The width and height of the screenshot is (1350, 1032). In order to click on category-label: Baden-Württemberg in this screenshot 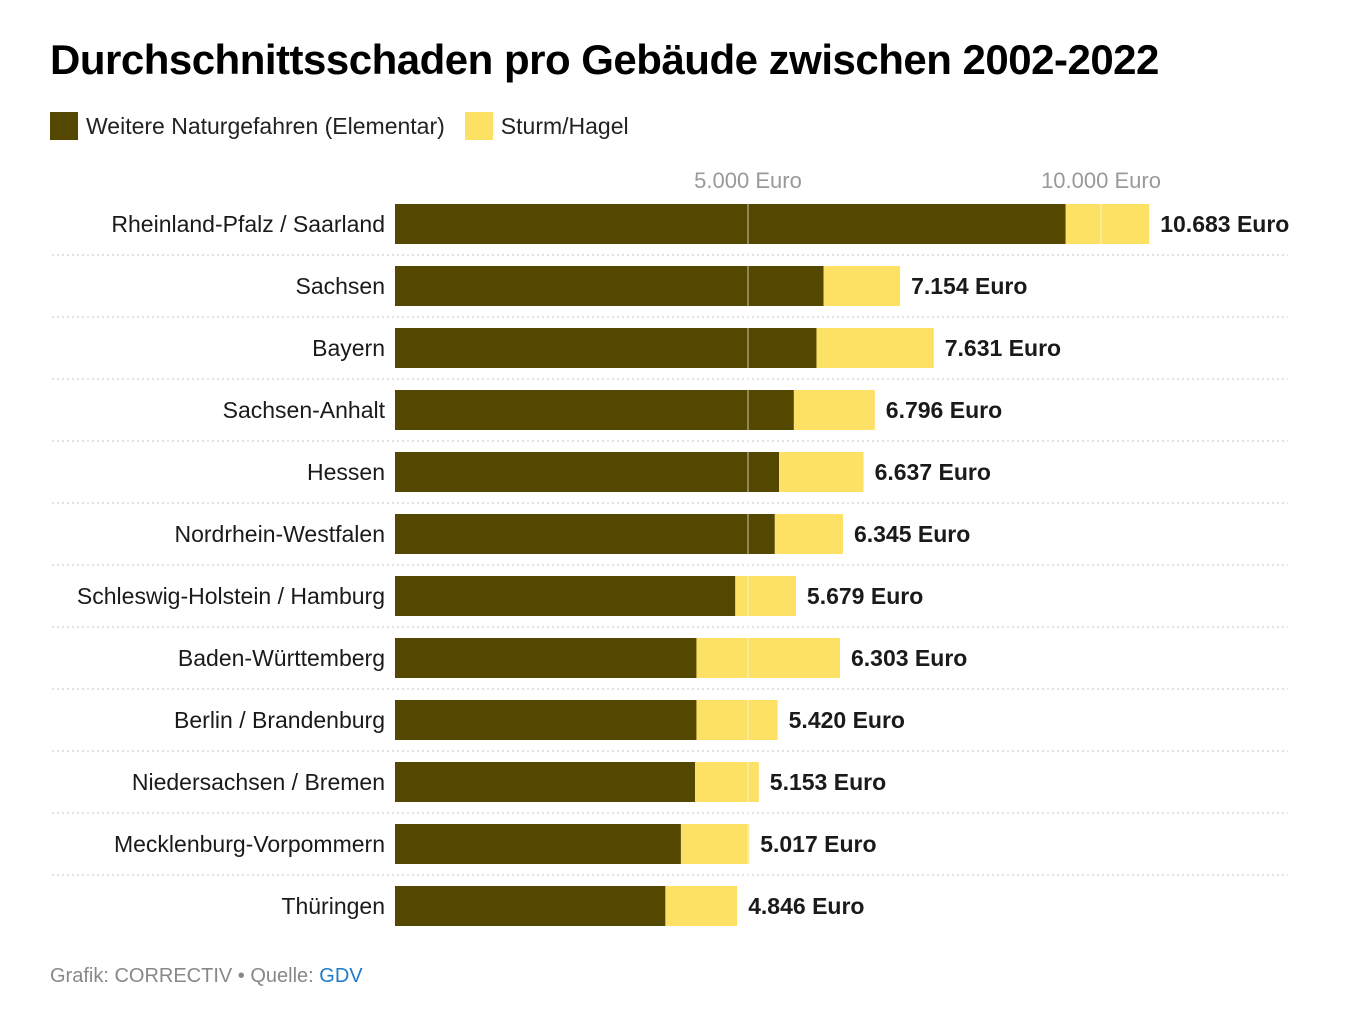, I will do `click(281, 658)`.